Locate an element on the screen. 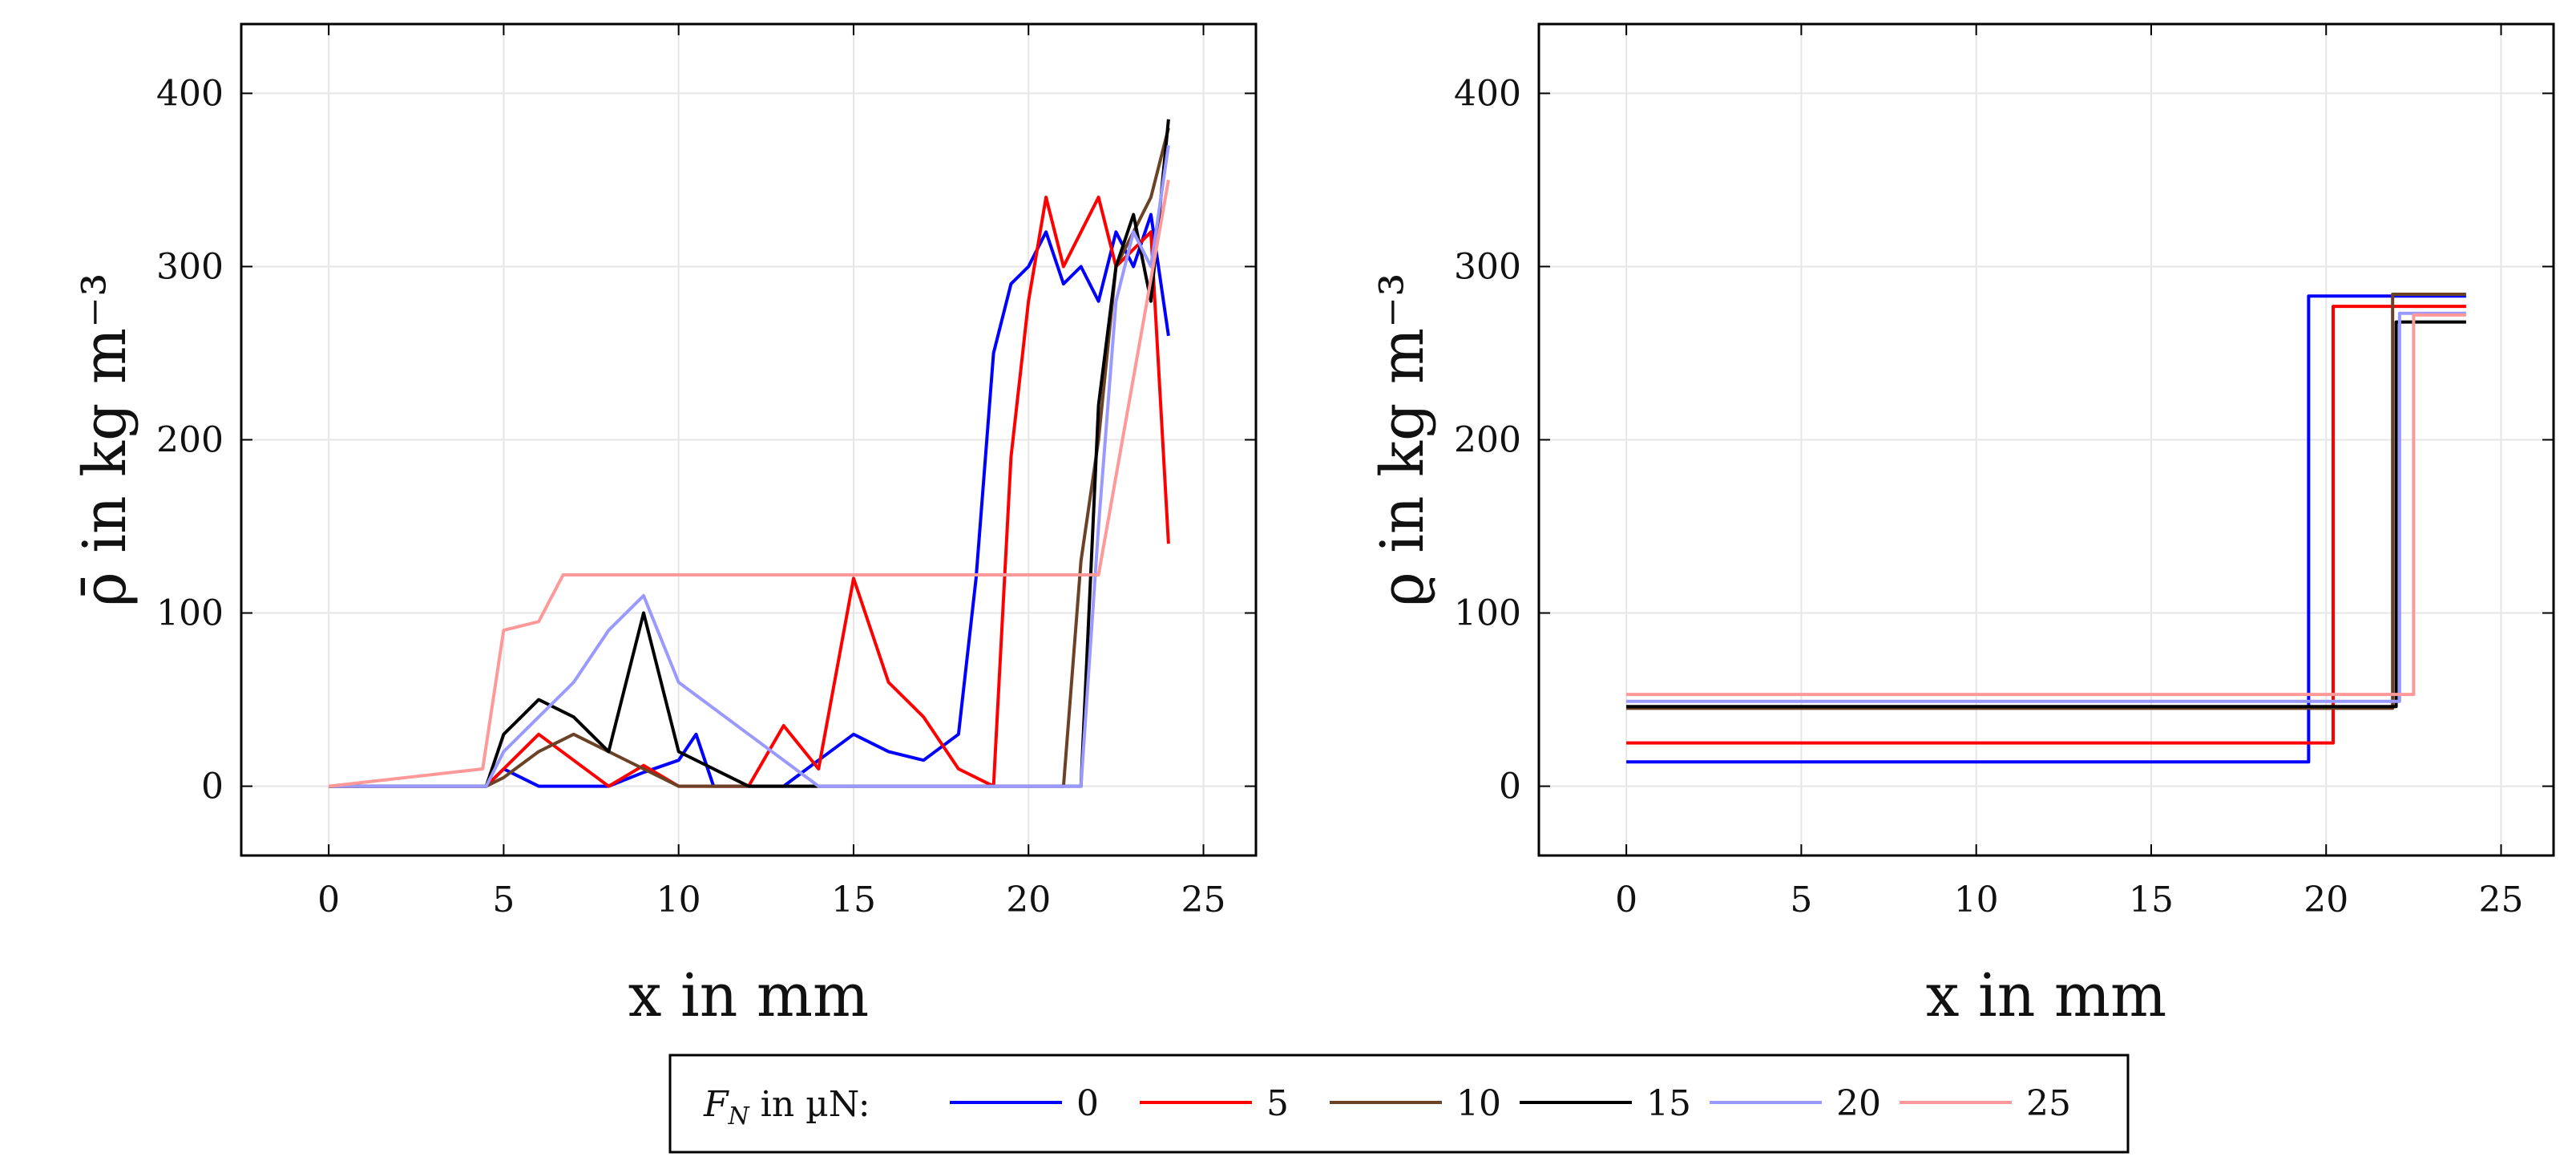 This screenshot has width=2576, height=1173. legend-label-5: 5 is located at coordinates (1278, 1103).